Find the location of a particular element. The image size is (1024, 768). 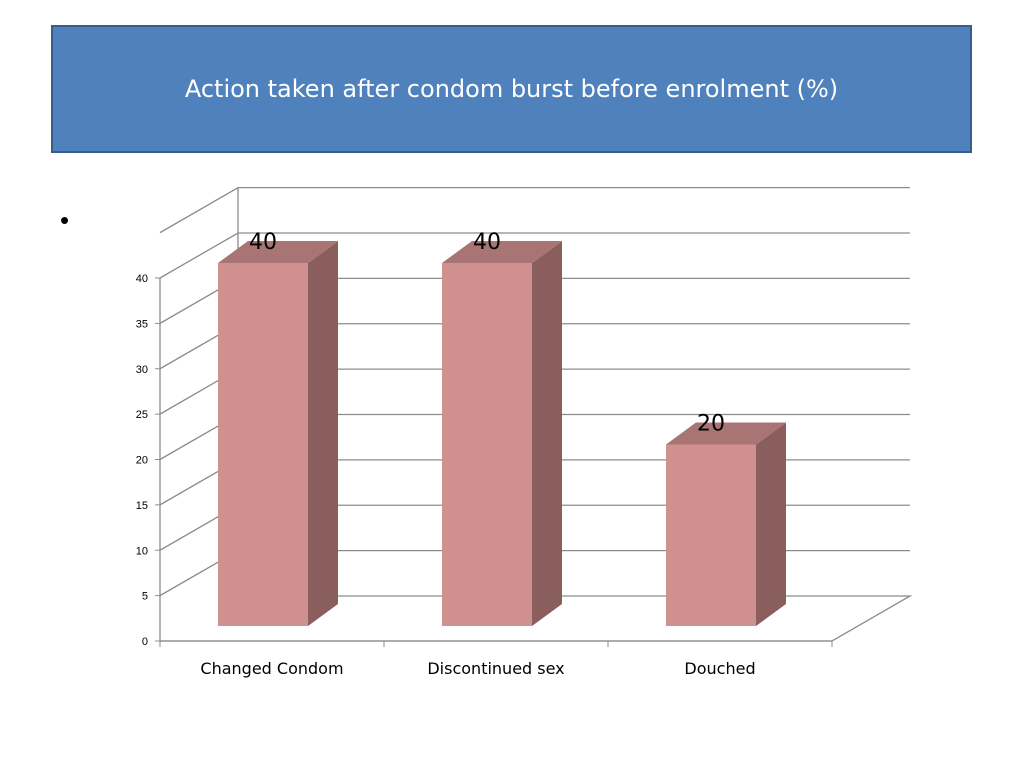

y-tick-label: 20 is located at coordinates (142, 461).